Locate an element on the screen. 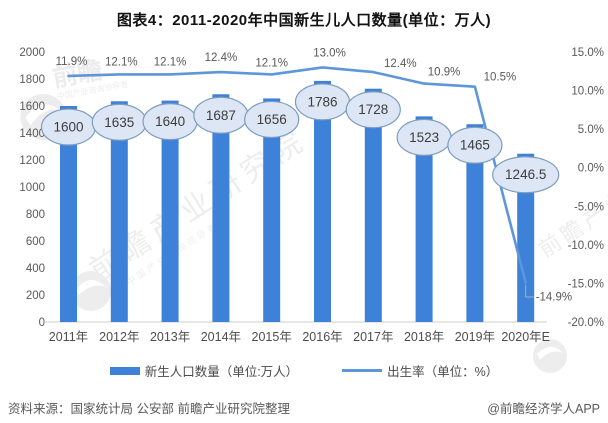 This screenshot has height=423, width=608. bar-value-label: 1246.5 is located at coordinates (525, 174).